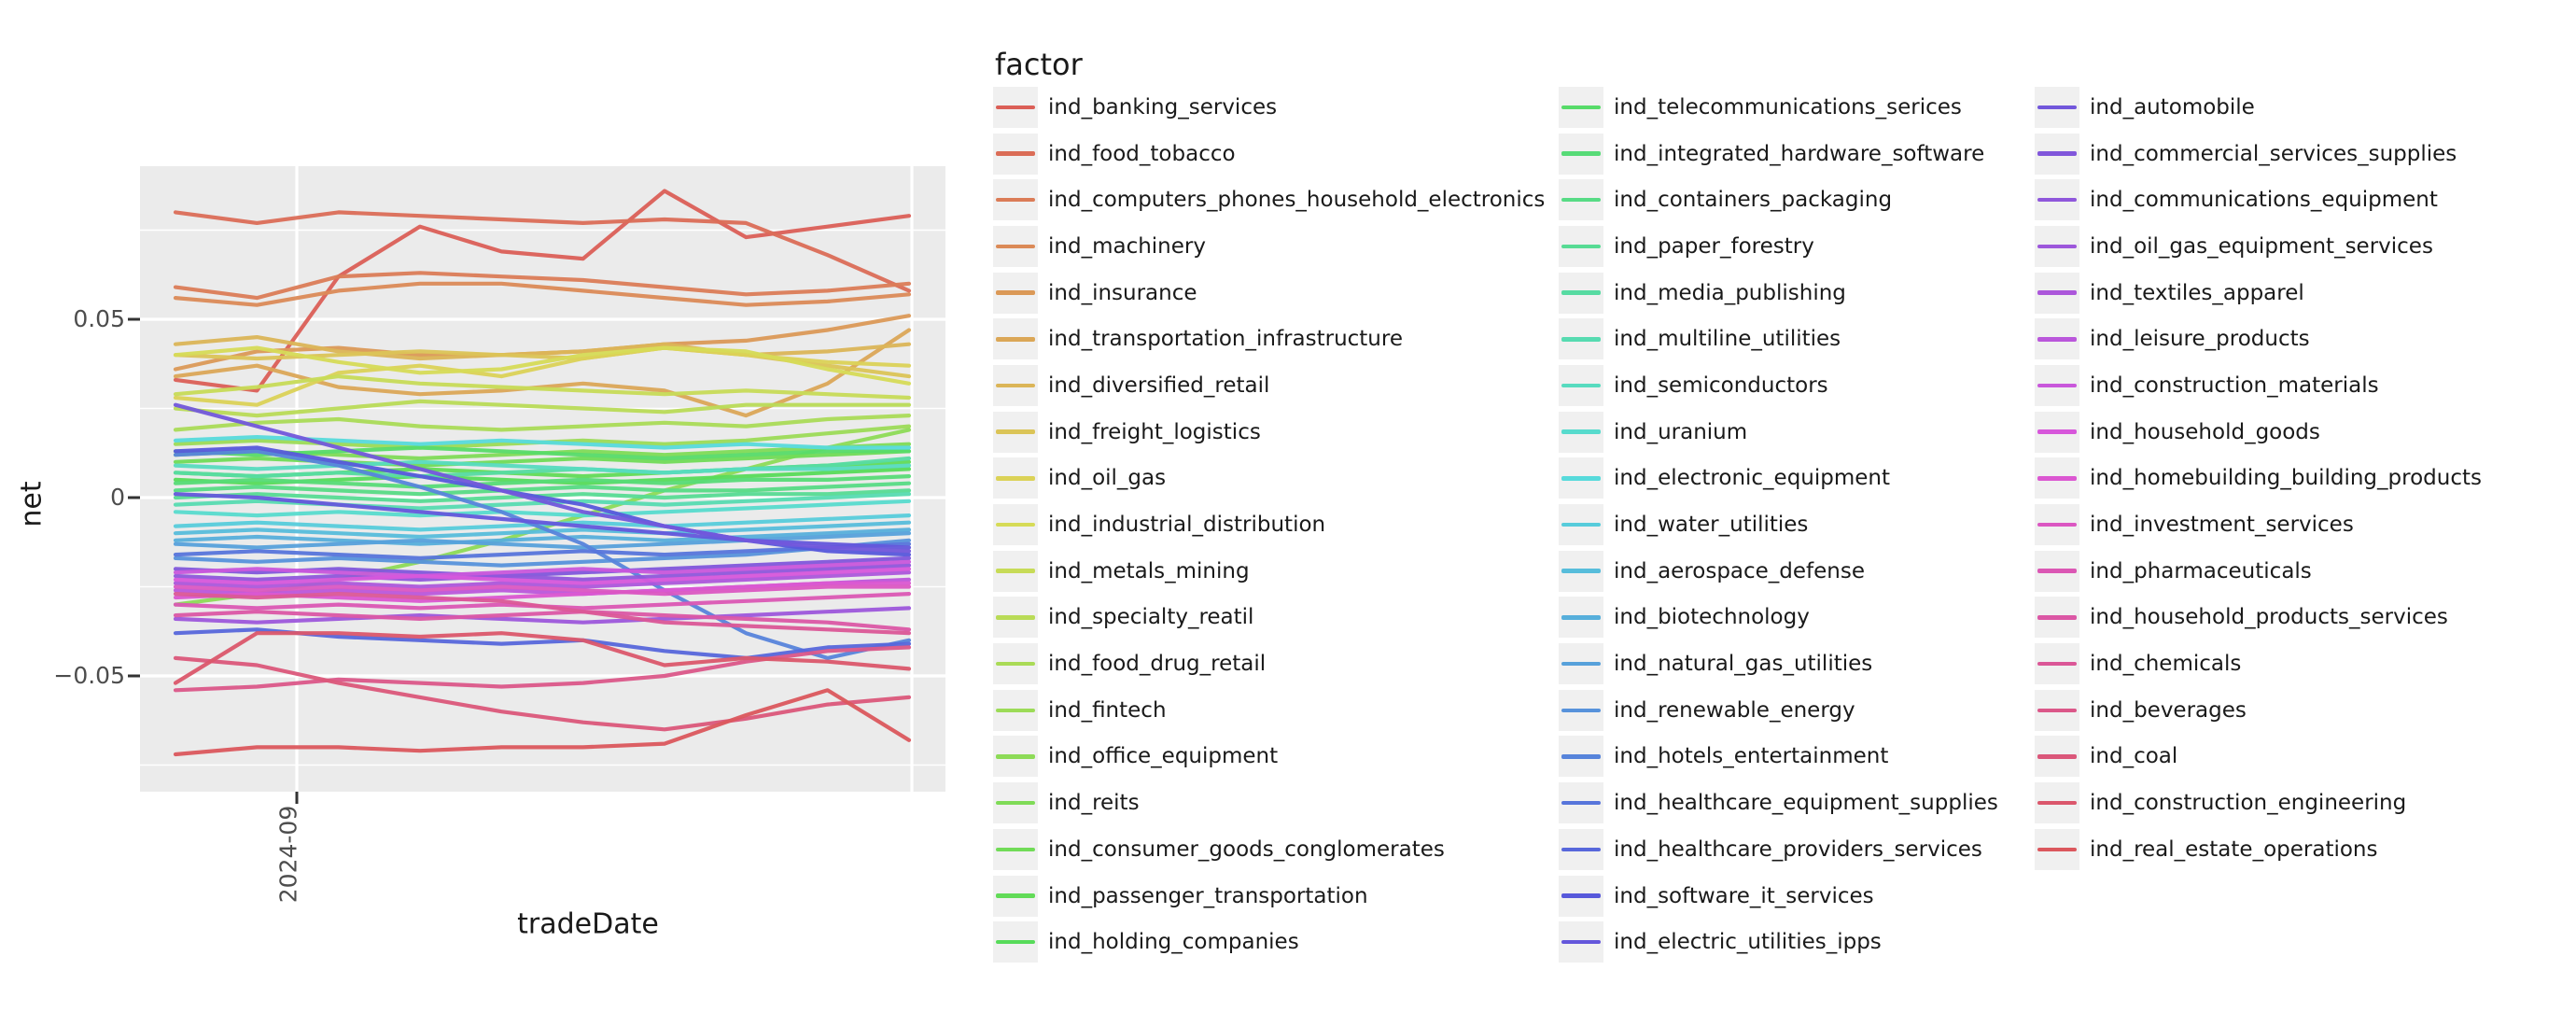 This screenshot has width=2576, height=1012. What do you see at coordinates (1753, 200) in the screenshot?
I see `legend-item-label: ind_containers_packaging` at bounding box center [1753, 200].